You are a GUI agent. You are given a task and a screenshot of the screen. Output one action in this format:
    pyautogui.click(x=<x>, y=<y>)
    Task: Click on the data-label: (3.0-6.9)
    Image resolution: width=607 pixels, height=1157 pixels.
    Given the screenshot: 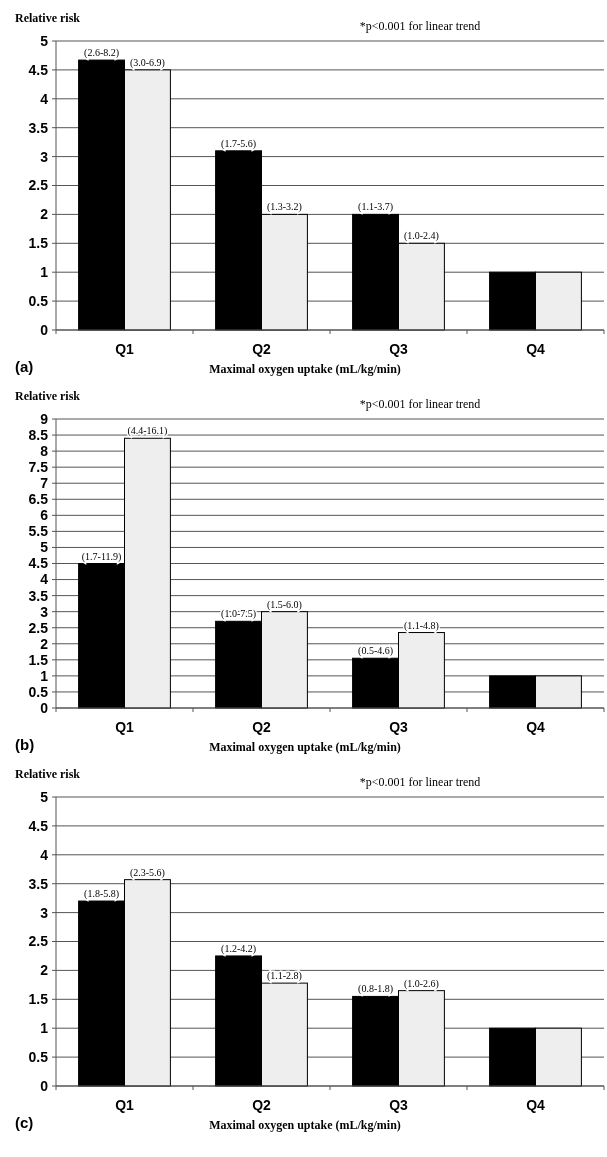 What is the action you would take?
    pyautogui.click(x=147, y=62)
    